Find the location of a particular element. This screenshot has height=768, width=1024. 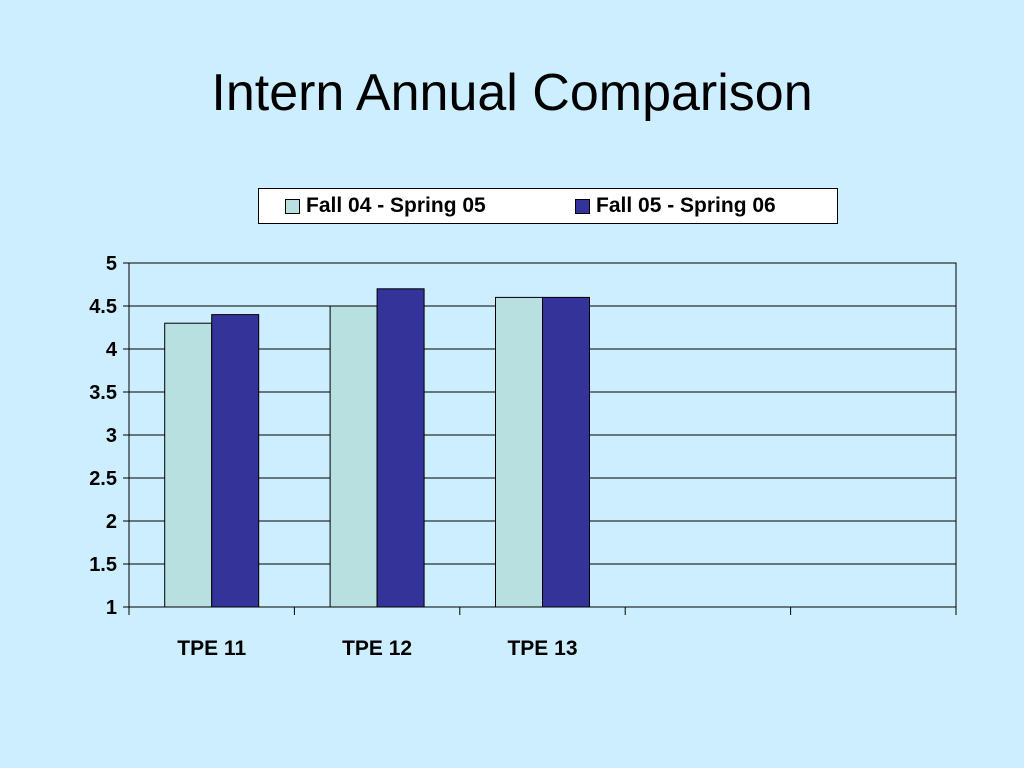

y-tick-label: 2.5 is located at coordinates (103, 479).